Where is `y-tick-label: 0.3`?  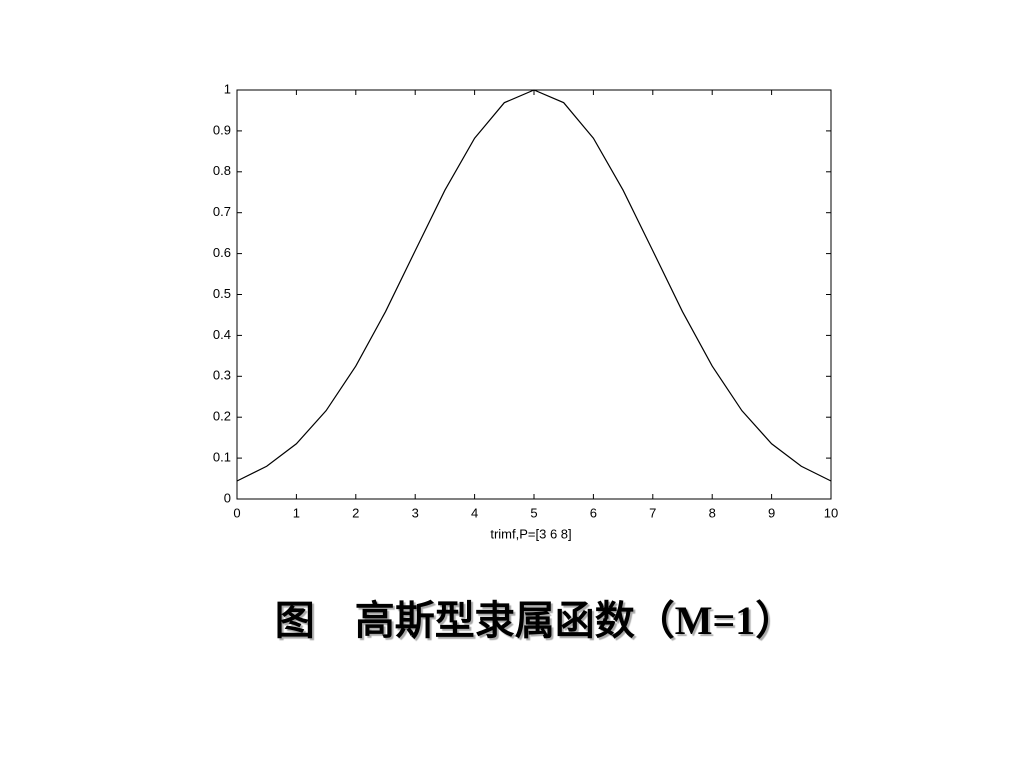 y-tick-label: 0.3 is located at coordinates (222, 375).